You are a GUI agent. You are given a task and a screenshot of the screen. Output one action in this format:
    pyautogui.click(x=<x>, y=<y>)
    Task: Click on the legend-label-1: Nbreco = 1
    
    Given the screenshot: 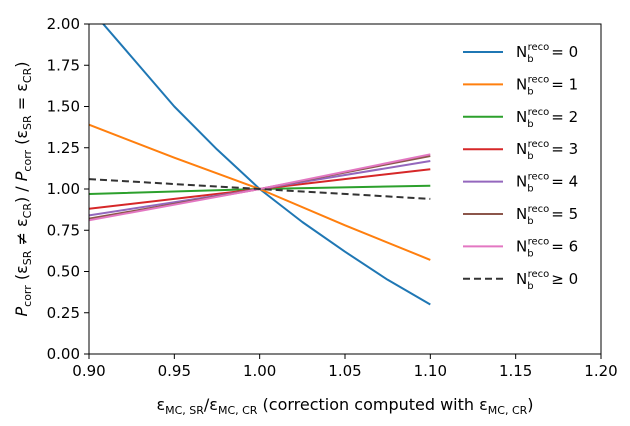 What is the action you would take?
    pyautogui.click(x=547, y=85)
    